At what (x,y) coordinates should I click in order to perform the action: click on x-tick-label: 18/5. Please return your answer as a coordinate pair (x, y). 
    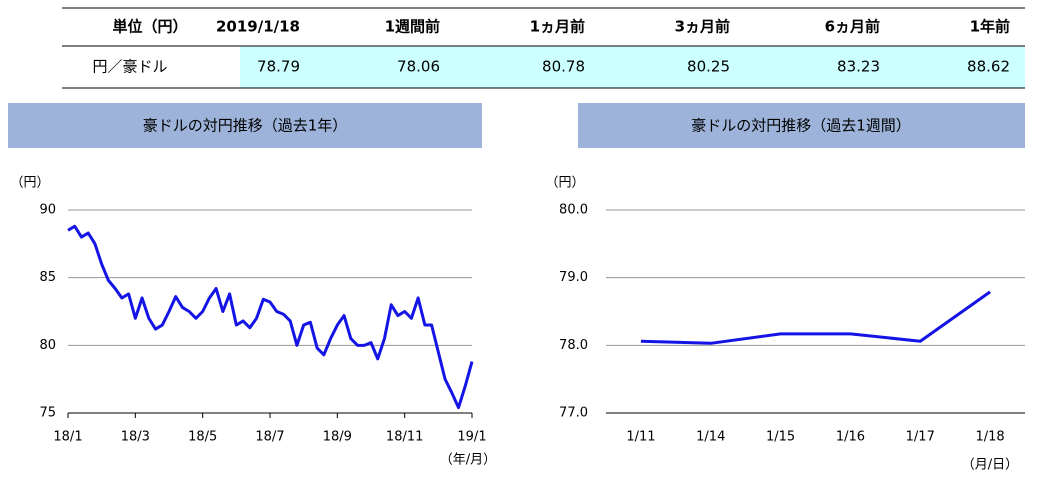
    Looking at the image, I should click on (202, 437).